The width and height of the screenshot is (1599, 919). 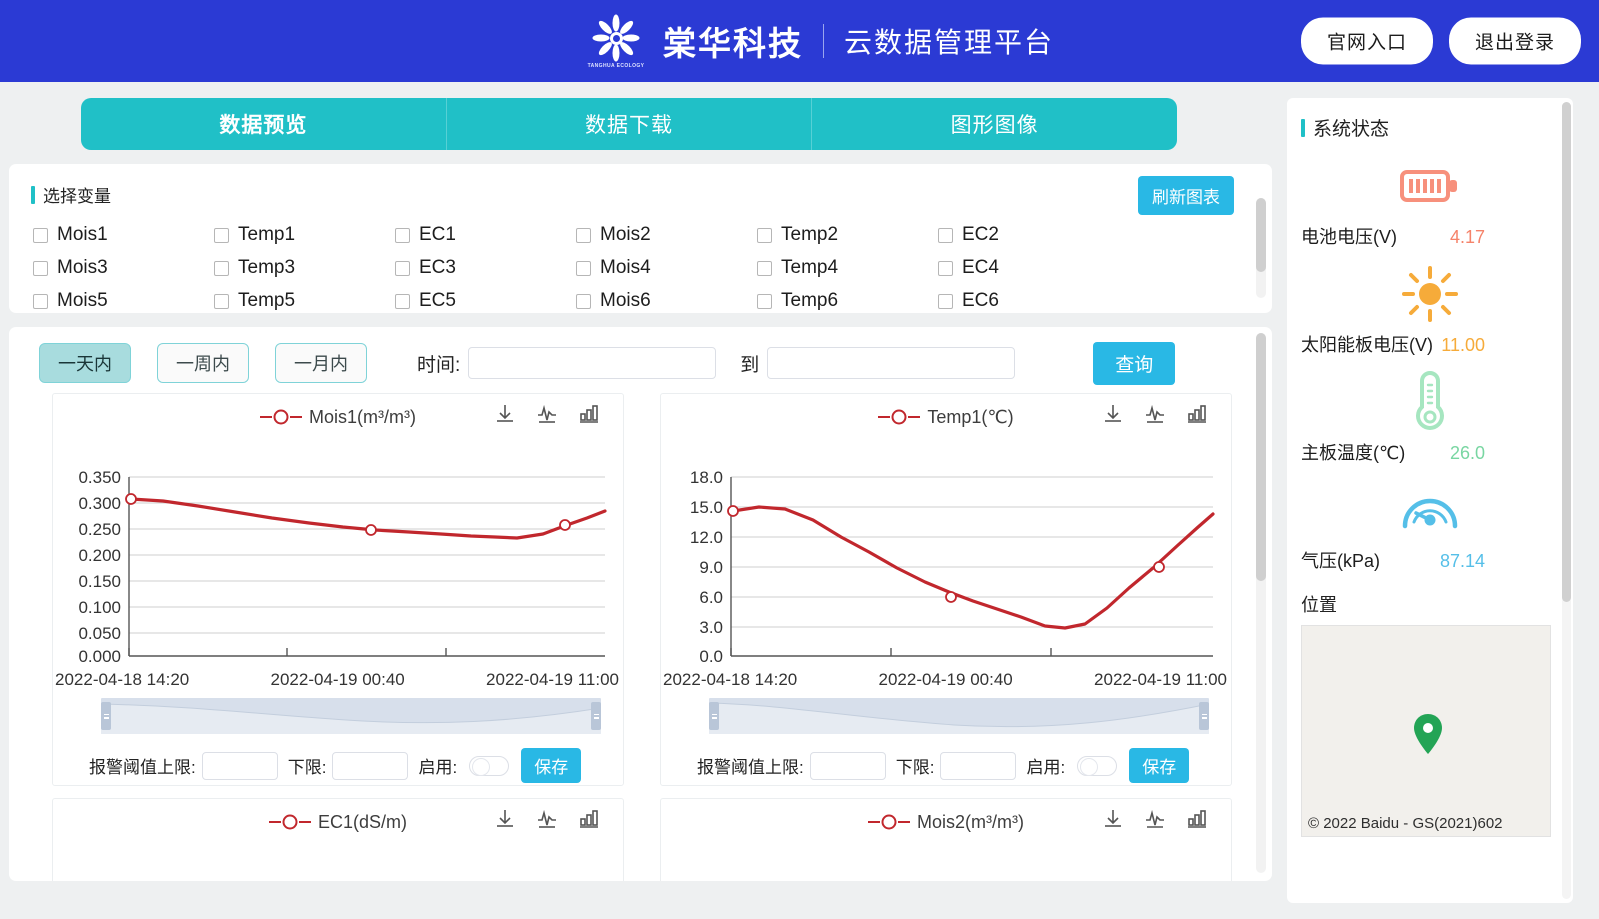 What do you see at coordinates (1514, 41) in the screenshot?
I see `logout-button: 退出登录` at bounding box center [1514, 41].